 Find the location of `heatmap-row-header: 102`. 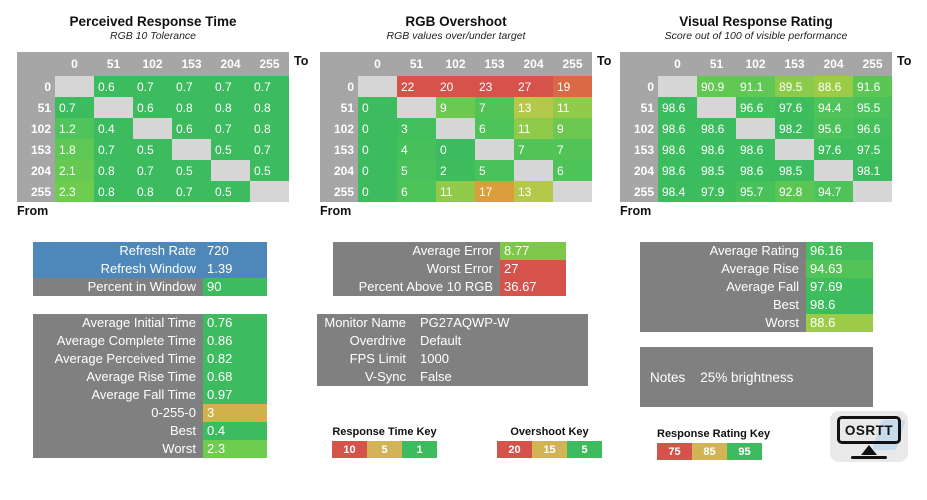

heatmap-row-header: 102 is located at coordinates (639, 128).